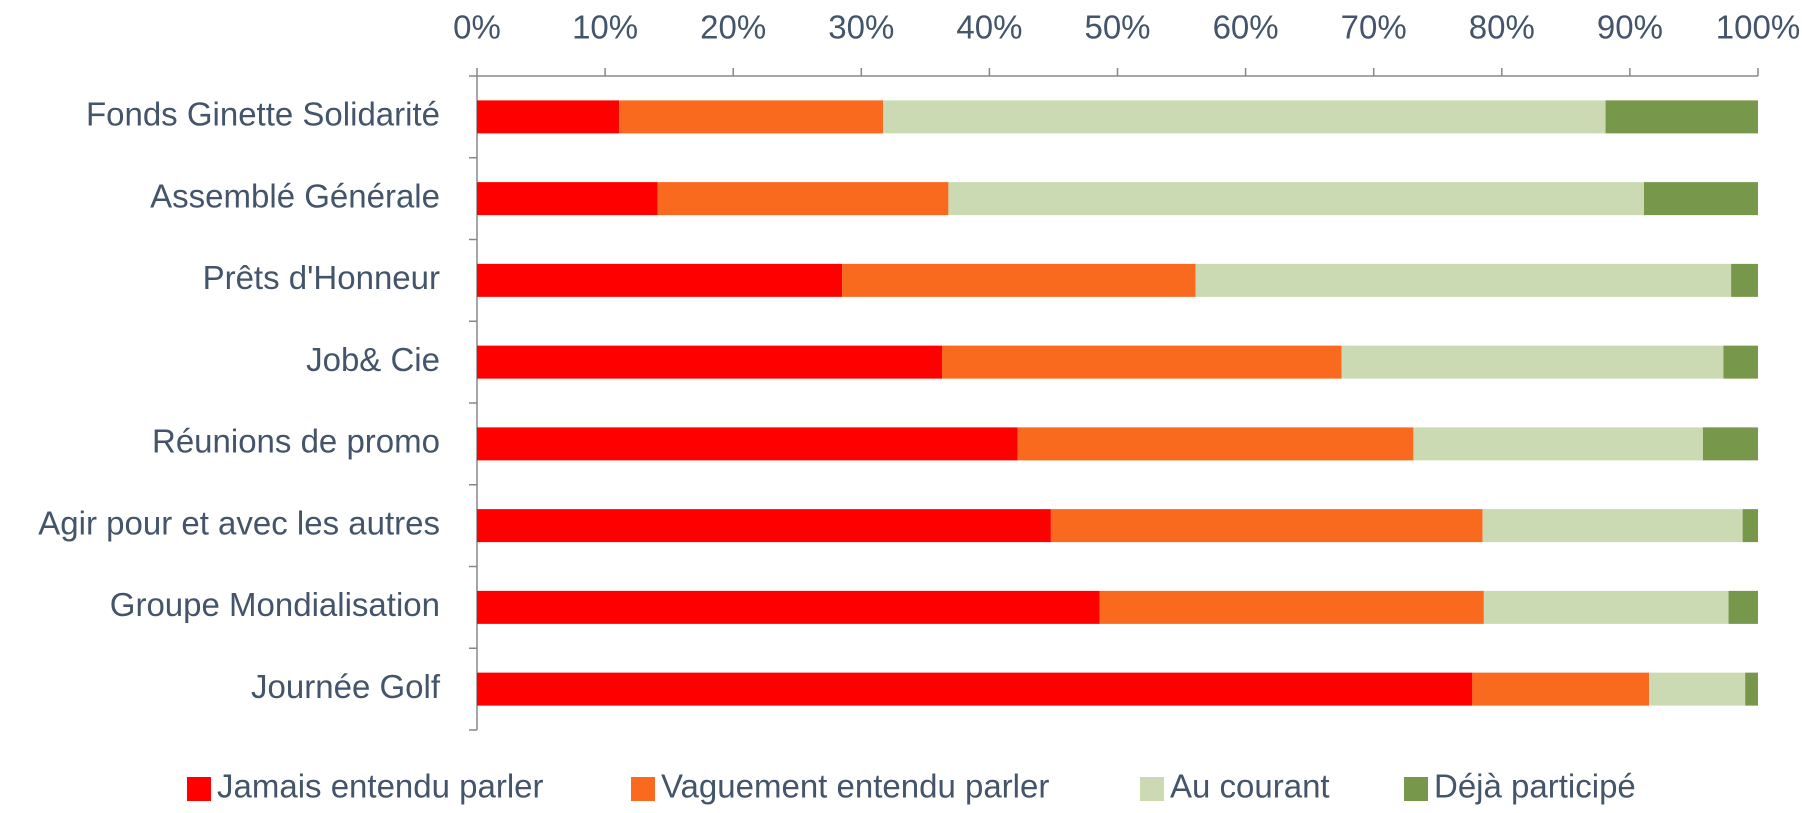 This screenshot has height=813, width=1802. Describe the element at coordinates (380, 786) in the screenshot. I see `legend-label: Jamais entendu parler` at that location.